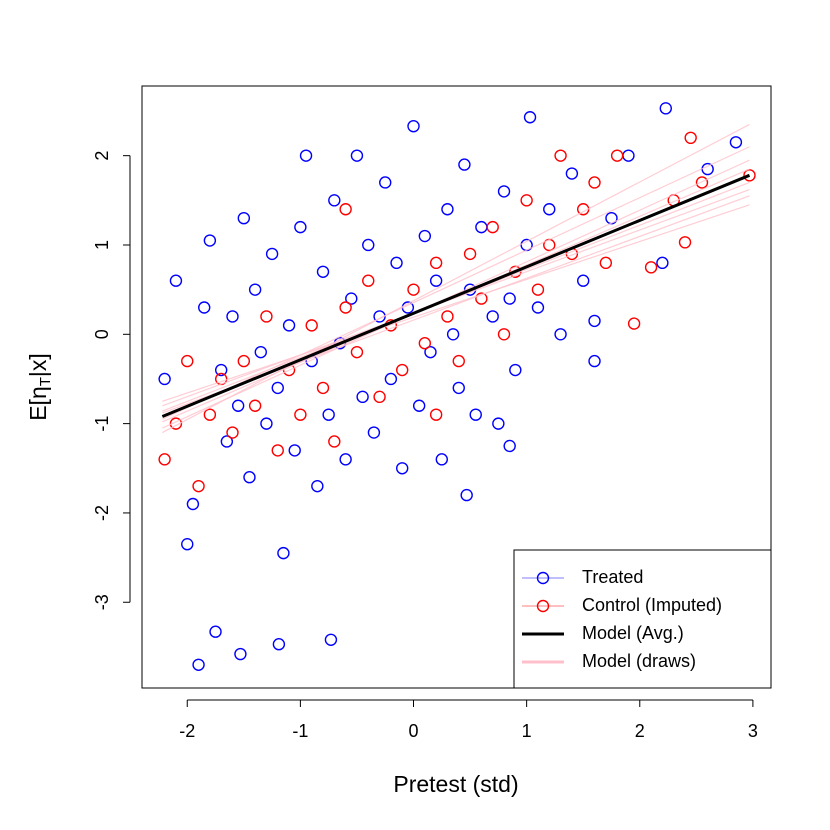 This screenshot has width=830, height=830. What do you see at coordinates (753, 731) in the screenshot?
I see `x-tick-label: 3` at bounding box center [753, 731].